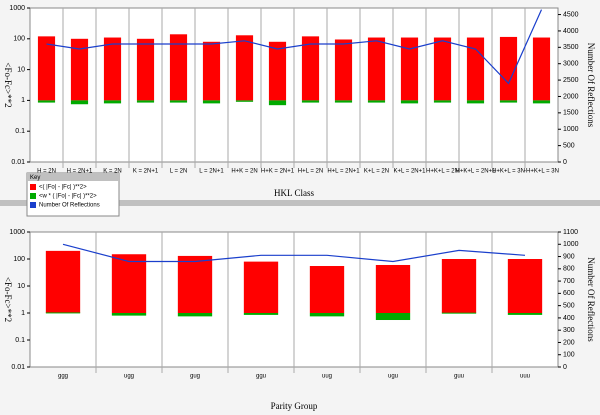  I want to click on legend-title: Key, so click(35, 178).